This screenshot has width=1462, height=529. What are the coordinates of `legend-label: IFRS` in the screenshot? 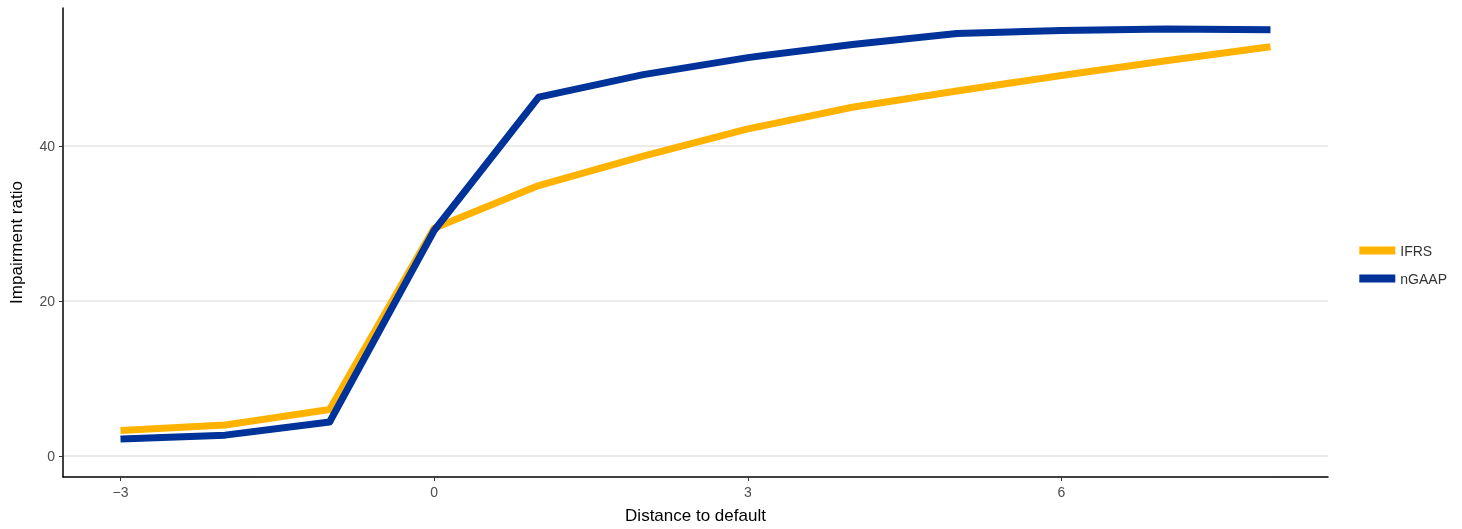 It's located at (1416, 250).